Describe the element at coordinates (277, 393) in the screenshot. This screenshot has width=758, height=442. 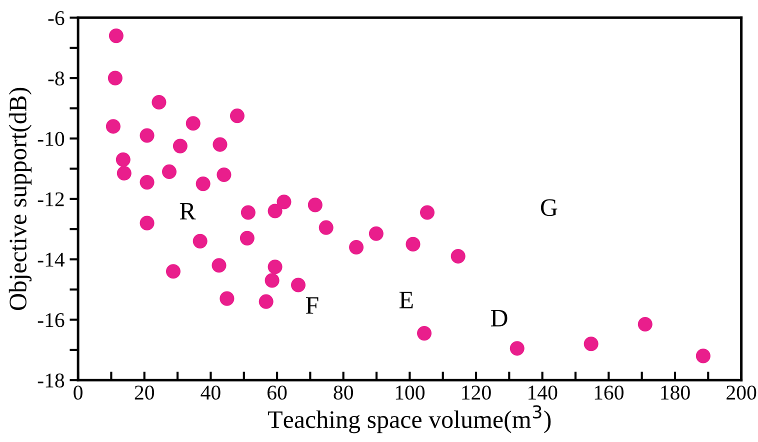
I see `x-tick-label: 60` at that location.